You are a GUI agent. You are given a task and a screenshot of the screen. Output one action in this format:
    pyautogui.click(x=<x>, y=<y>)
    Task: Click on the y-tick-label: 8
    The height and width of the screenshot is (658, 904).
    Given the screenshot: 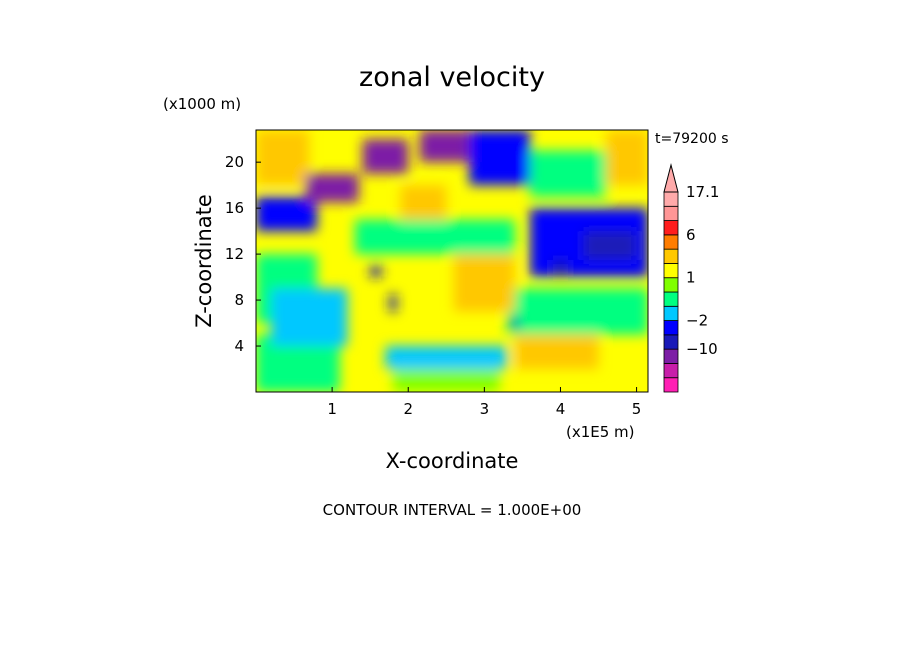 What is the action you would take?
    pyautogui.click(x=239, y=300)
    